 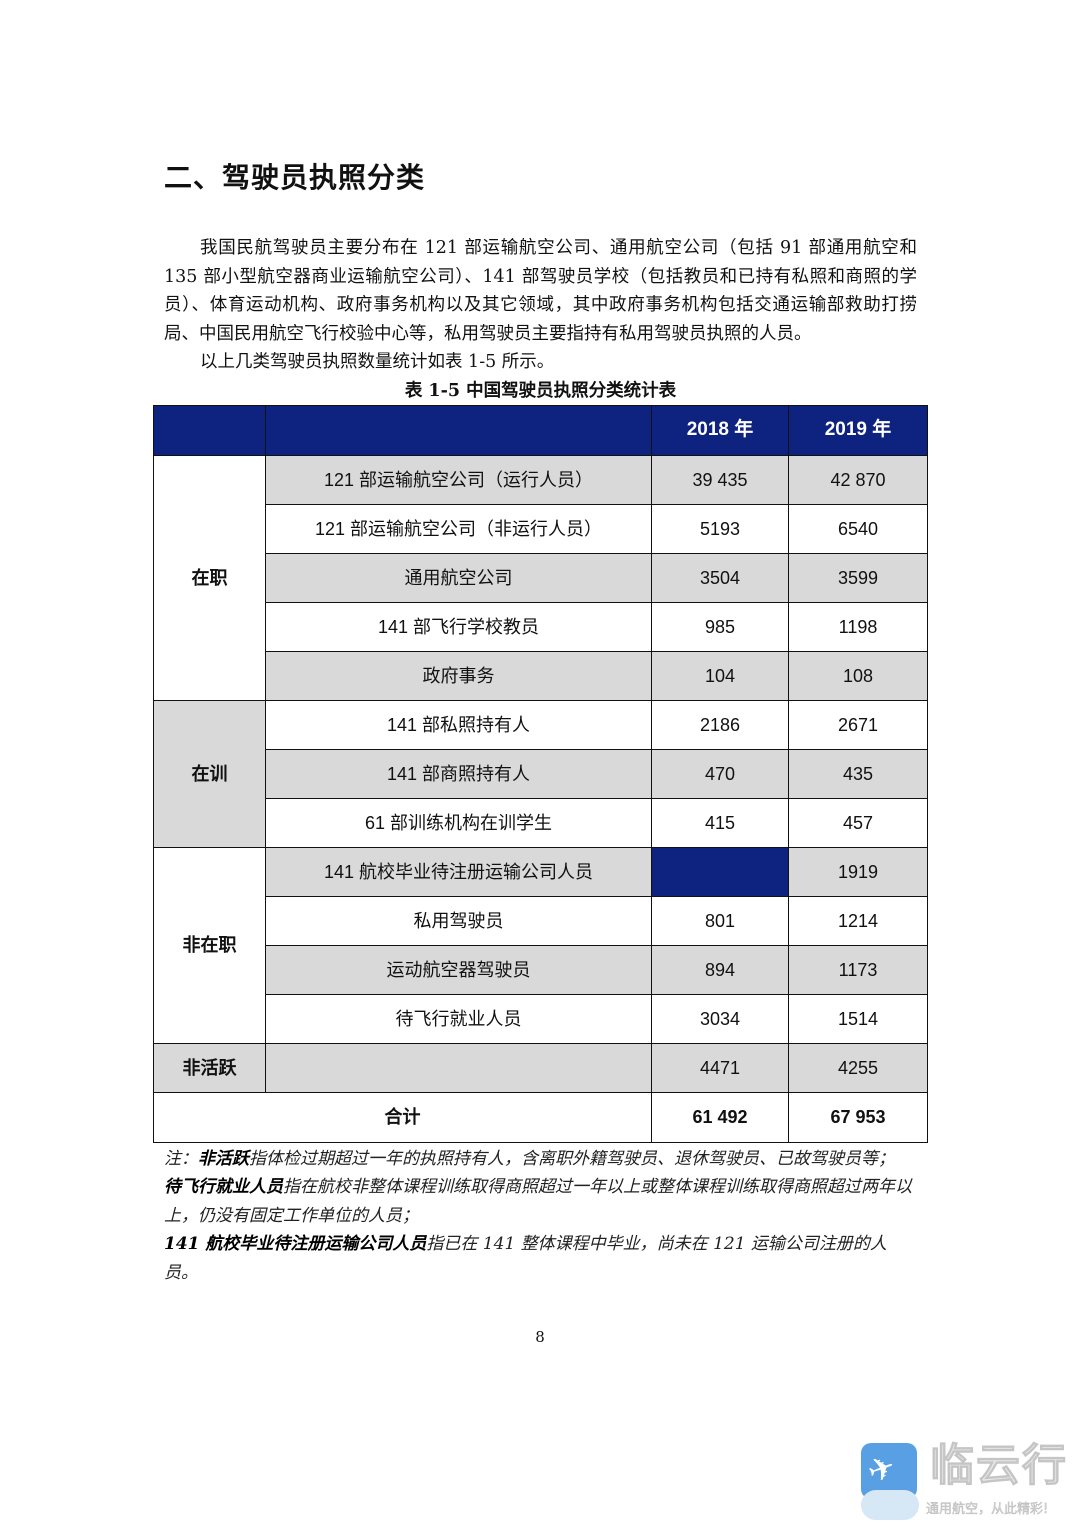 What do you see at coordinates (720, 724) in the screenshot?
I see `value-2018-cell: 2186` at bounding box center [720, 724].